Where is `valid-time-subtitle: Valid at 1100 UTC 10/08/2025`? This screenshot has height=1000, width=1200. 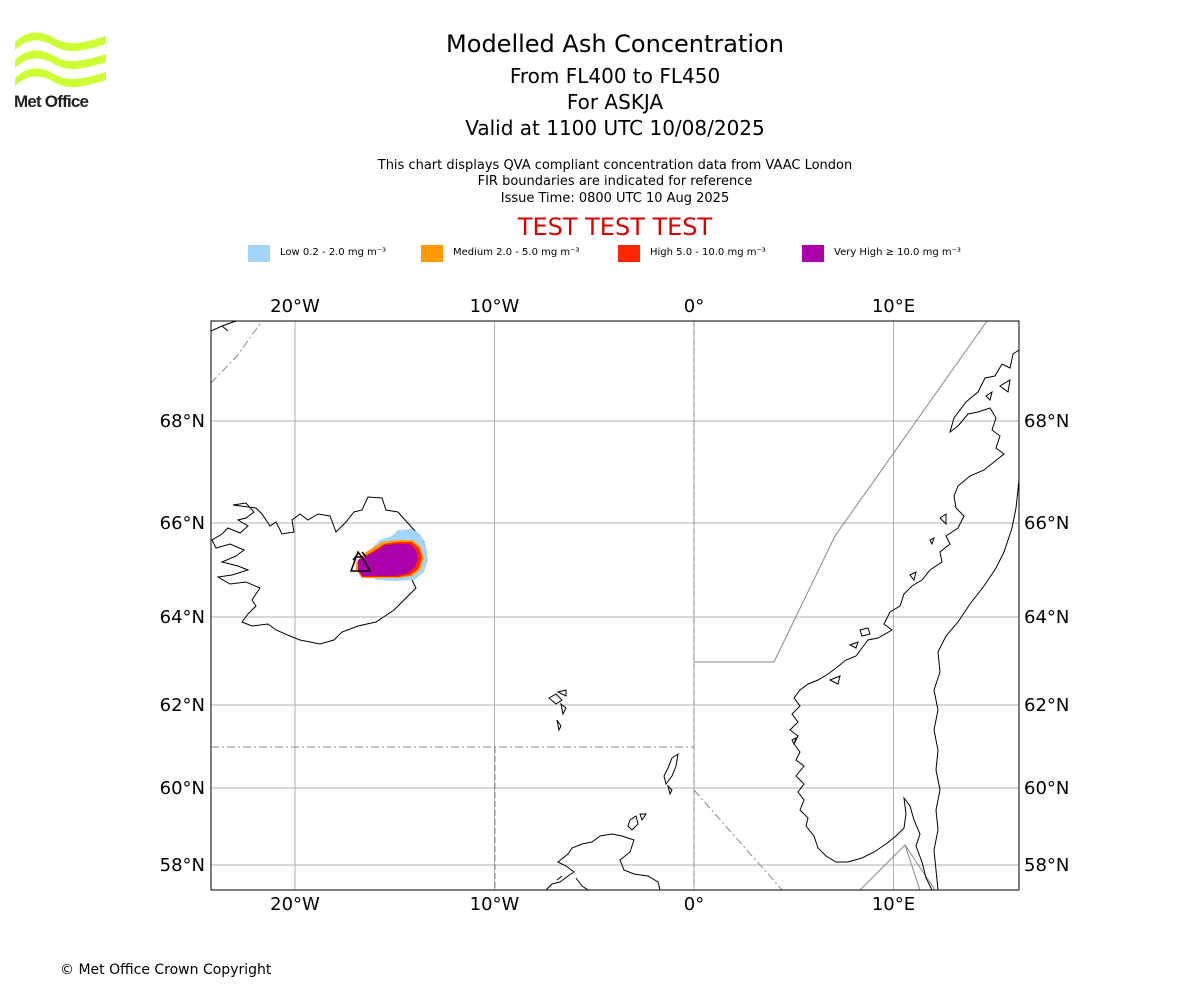 valid-time-subtitle: Valid at 1100 UTC 10/08/2025 is located at coordinates (615, 128).